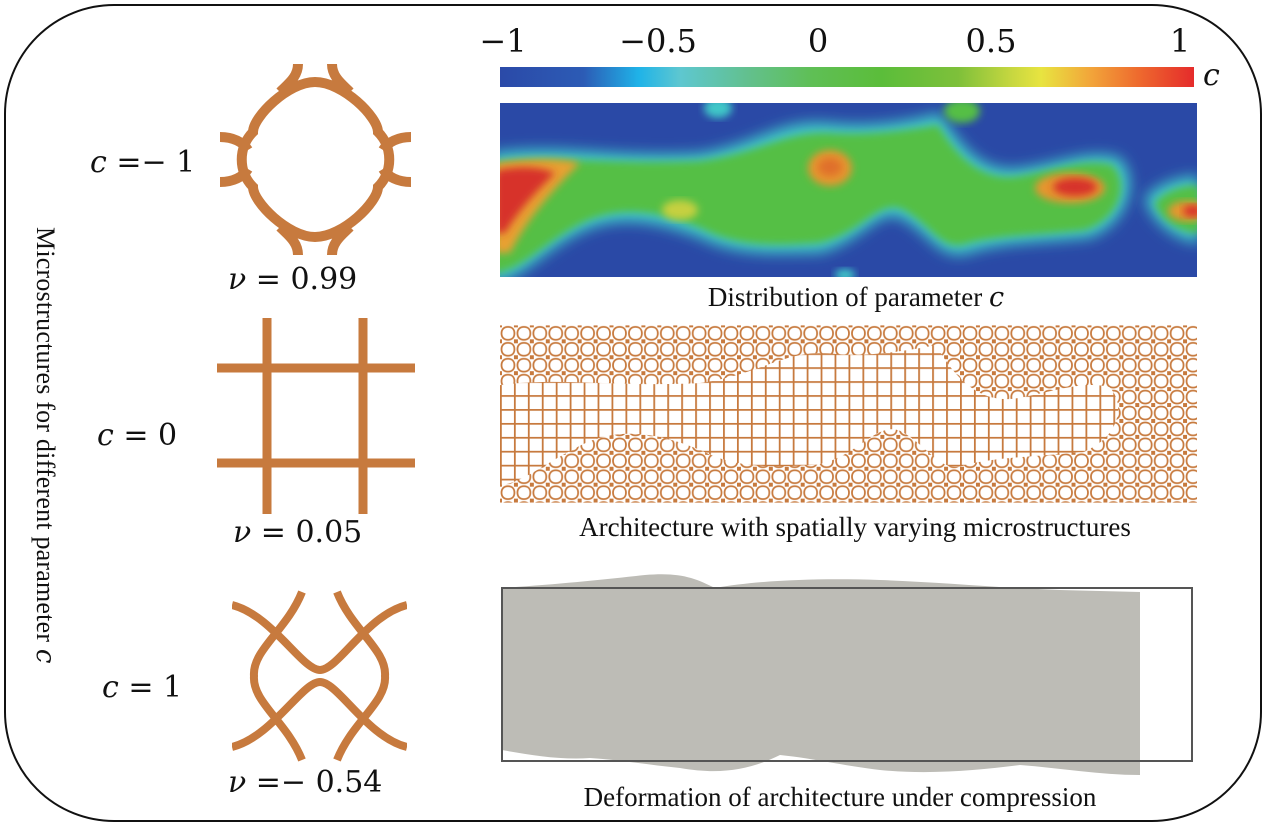 This screenshot has width=1272, height=827. Describe the element at coordinates (143, 162) in the screenshot. I see `c-label-neg1: c =− 1` at that location.